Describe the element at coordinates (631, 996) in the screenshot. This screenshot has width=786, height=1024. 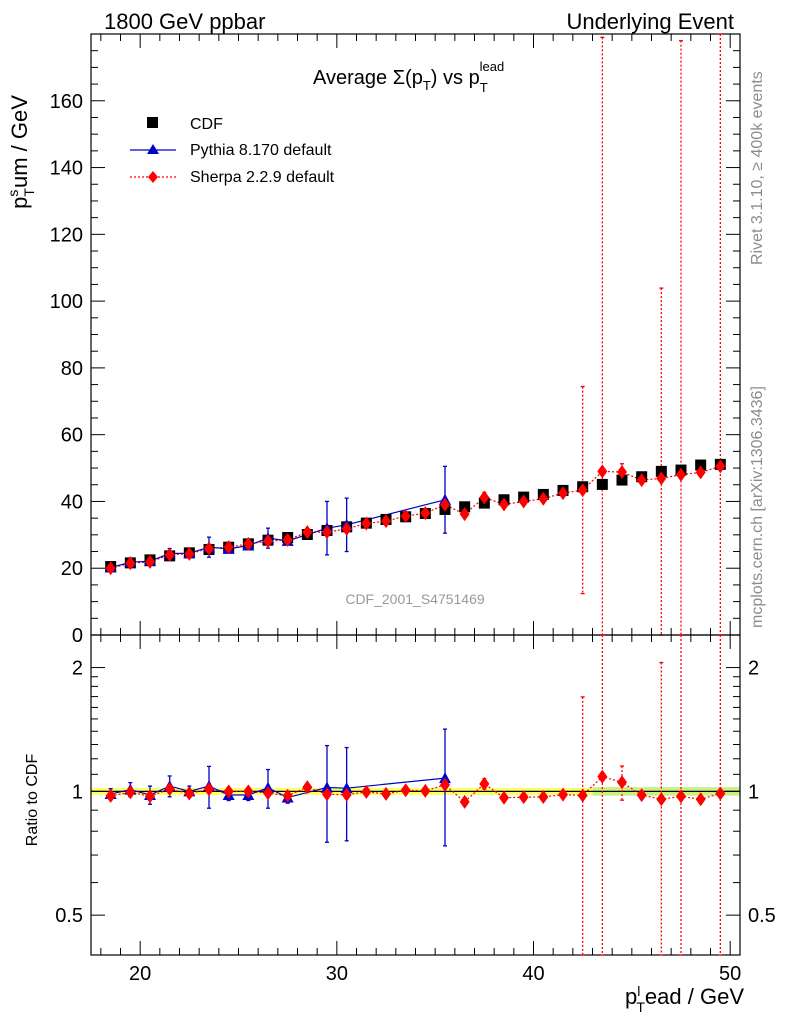
I see `xlabel-base: p` at that location.